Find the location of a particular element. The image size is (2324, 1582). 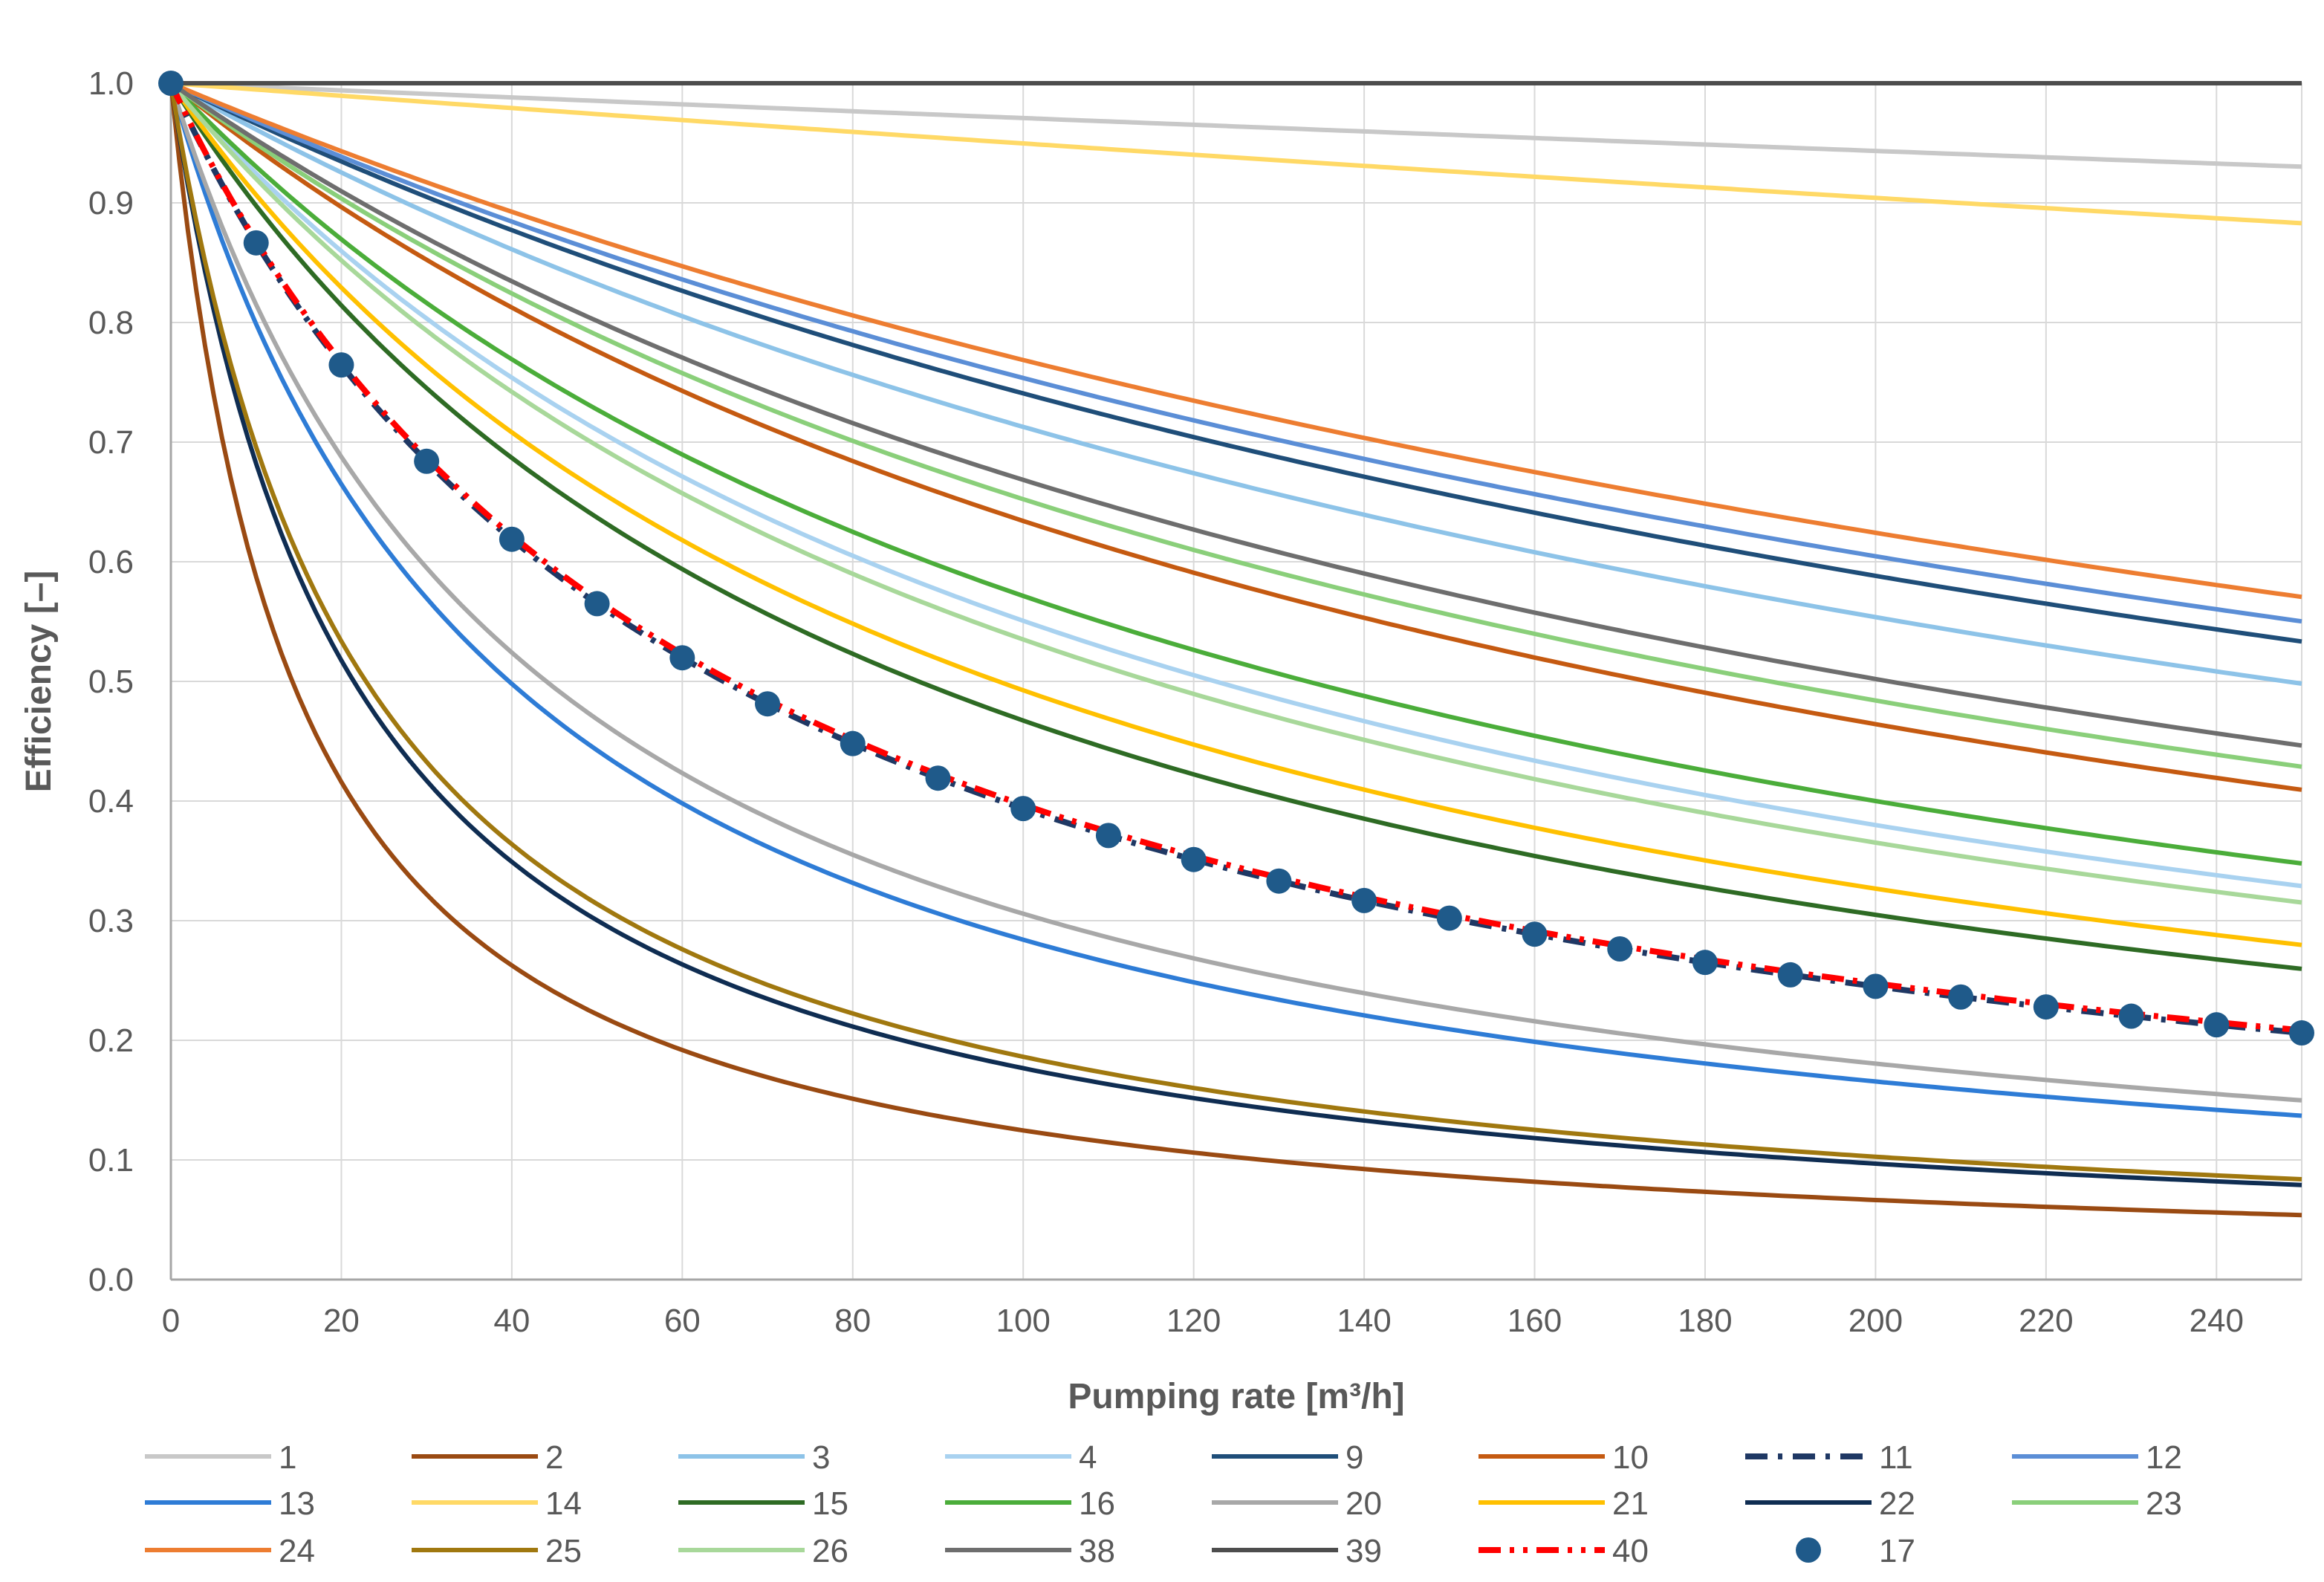

legend-label-4: 4 is located at coordinates (1088, 1457).